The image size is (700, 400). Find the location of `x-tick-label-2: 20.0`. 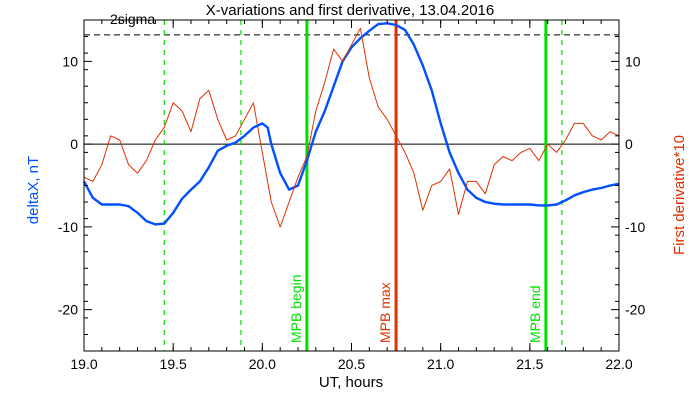

x-tick-label-2: 20.0 is located at coordinates (262, 364).